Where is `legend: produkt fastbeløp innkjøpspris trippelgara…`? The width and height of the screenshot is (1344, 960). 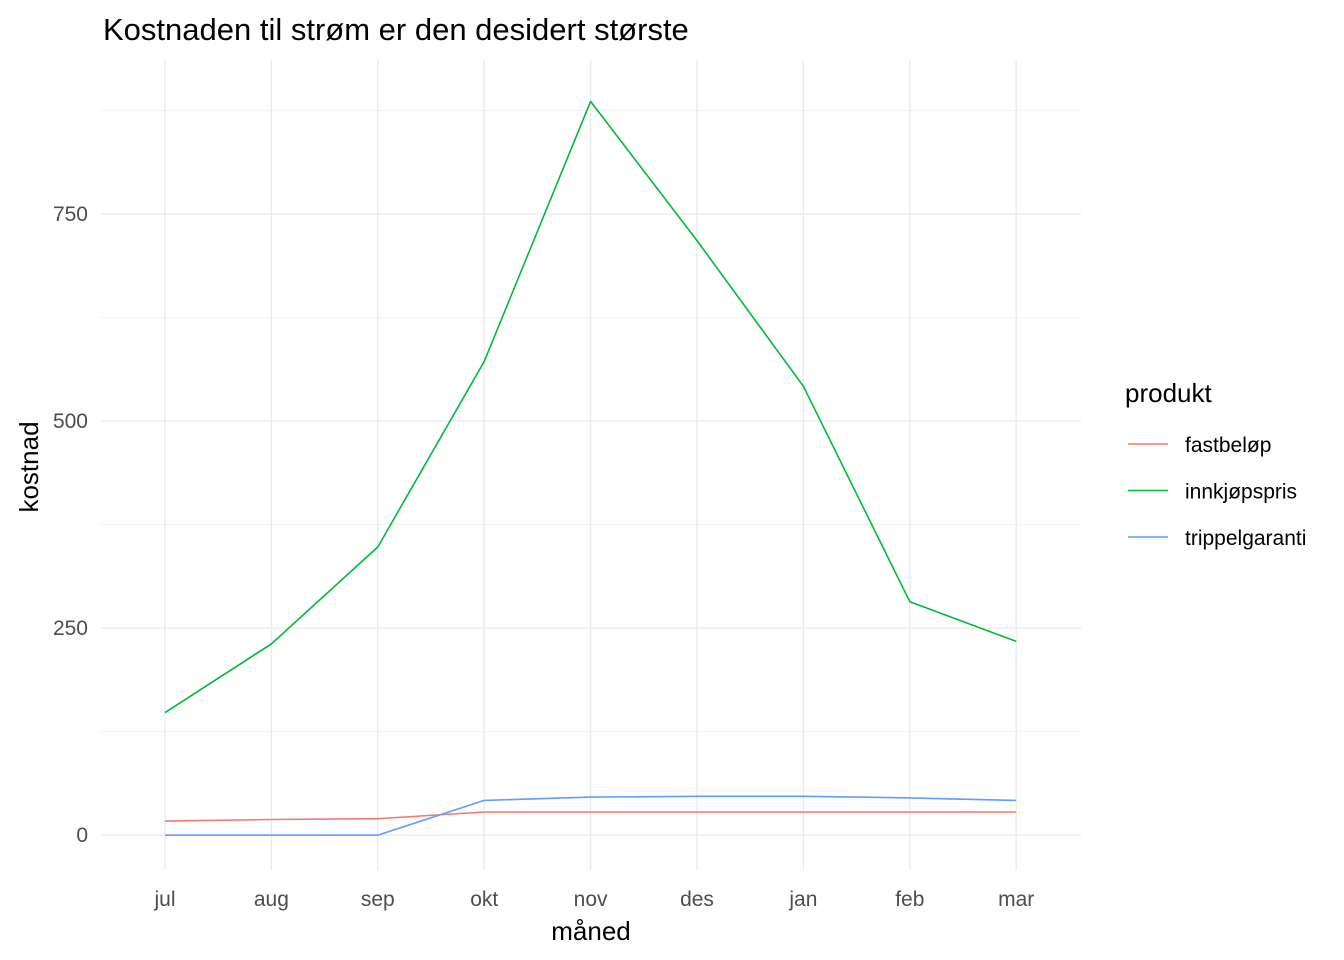
legend: produkt fastbeløp innkjøpspris trippelgara… is located at coordinates (1215, 464).